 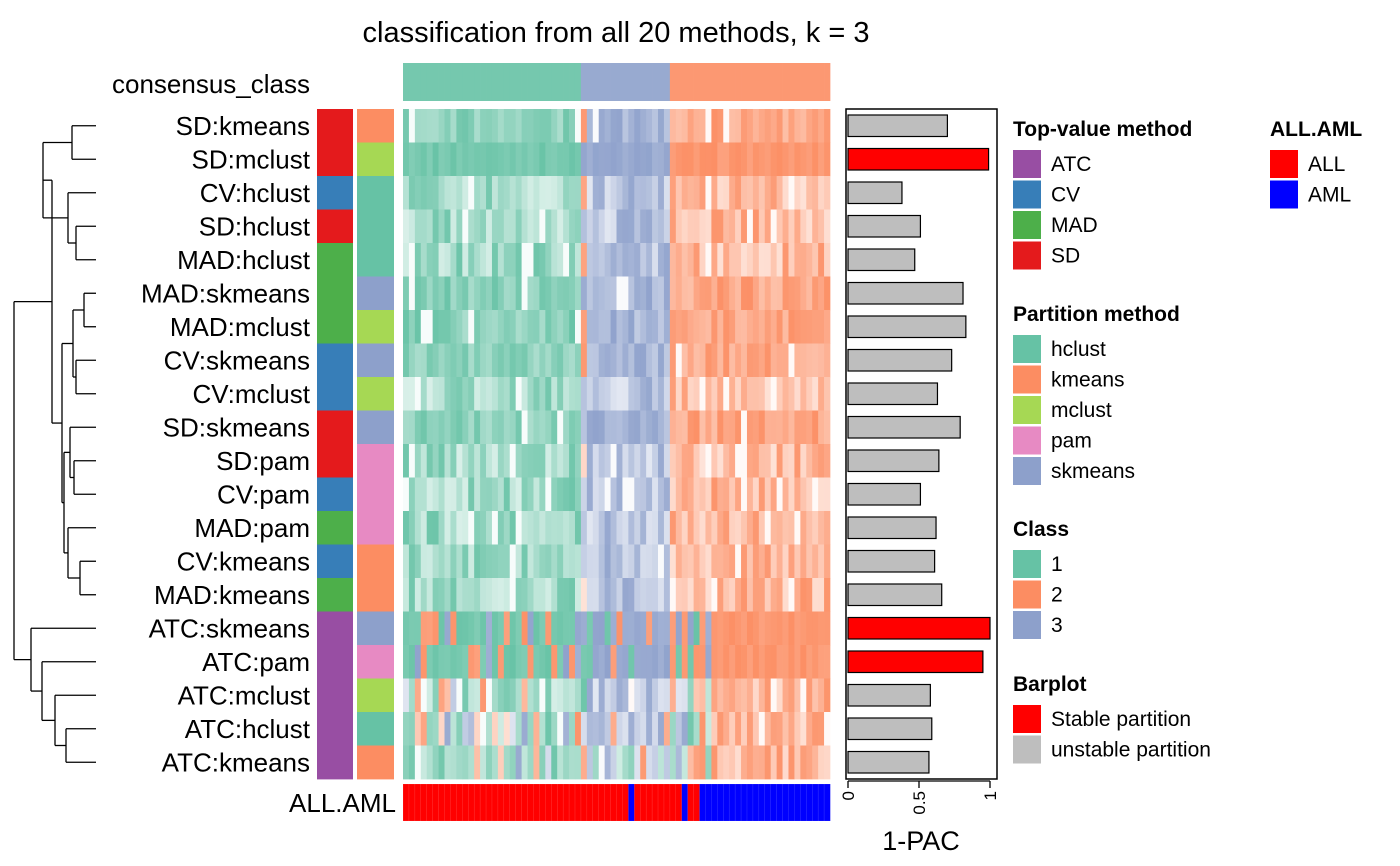 What do you see at coordinates (1326, 164) in the screenshot?
I see `legend-label: ALL` at bounding box center [1326, 164].